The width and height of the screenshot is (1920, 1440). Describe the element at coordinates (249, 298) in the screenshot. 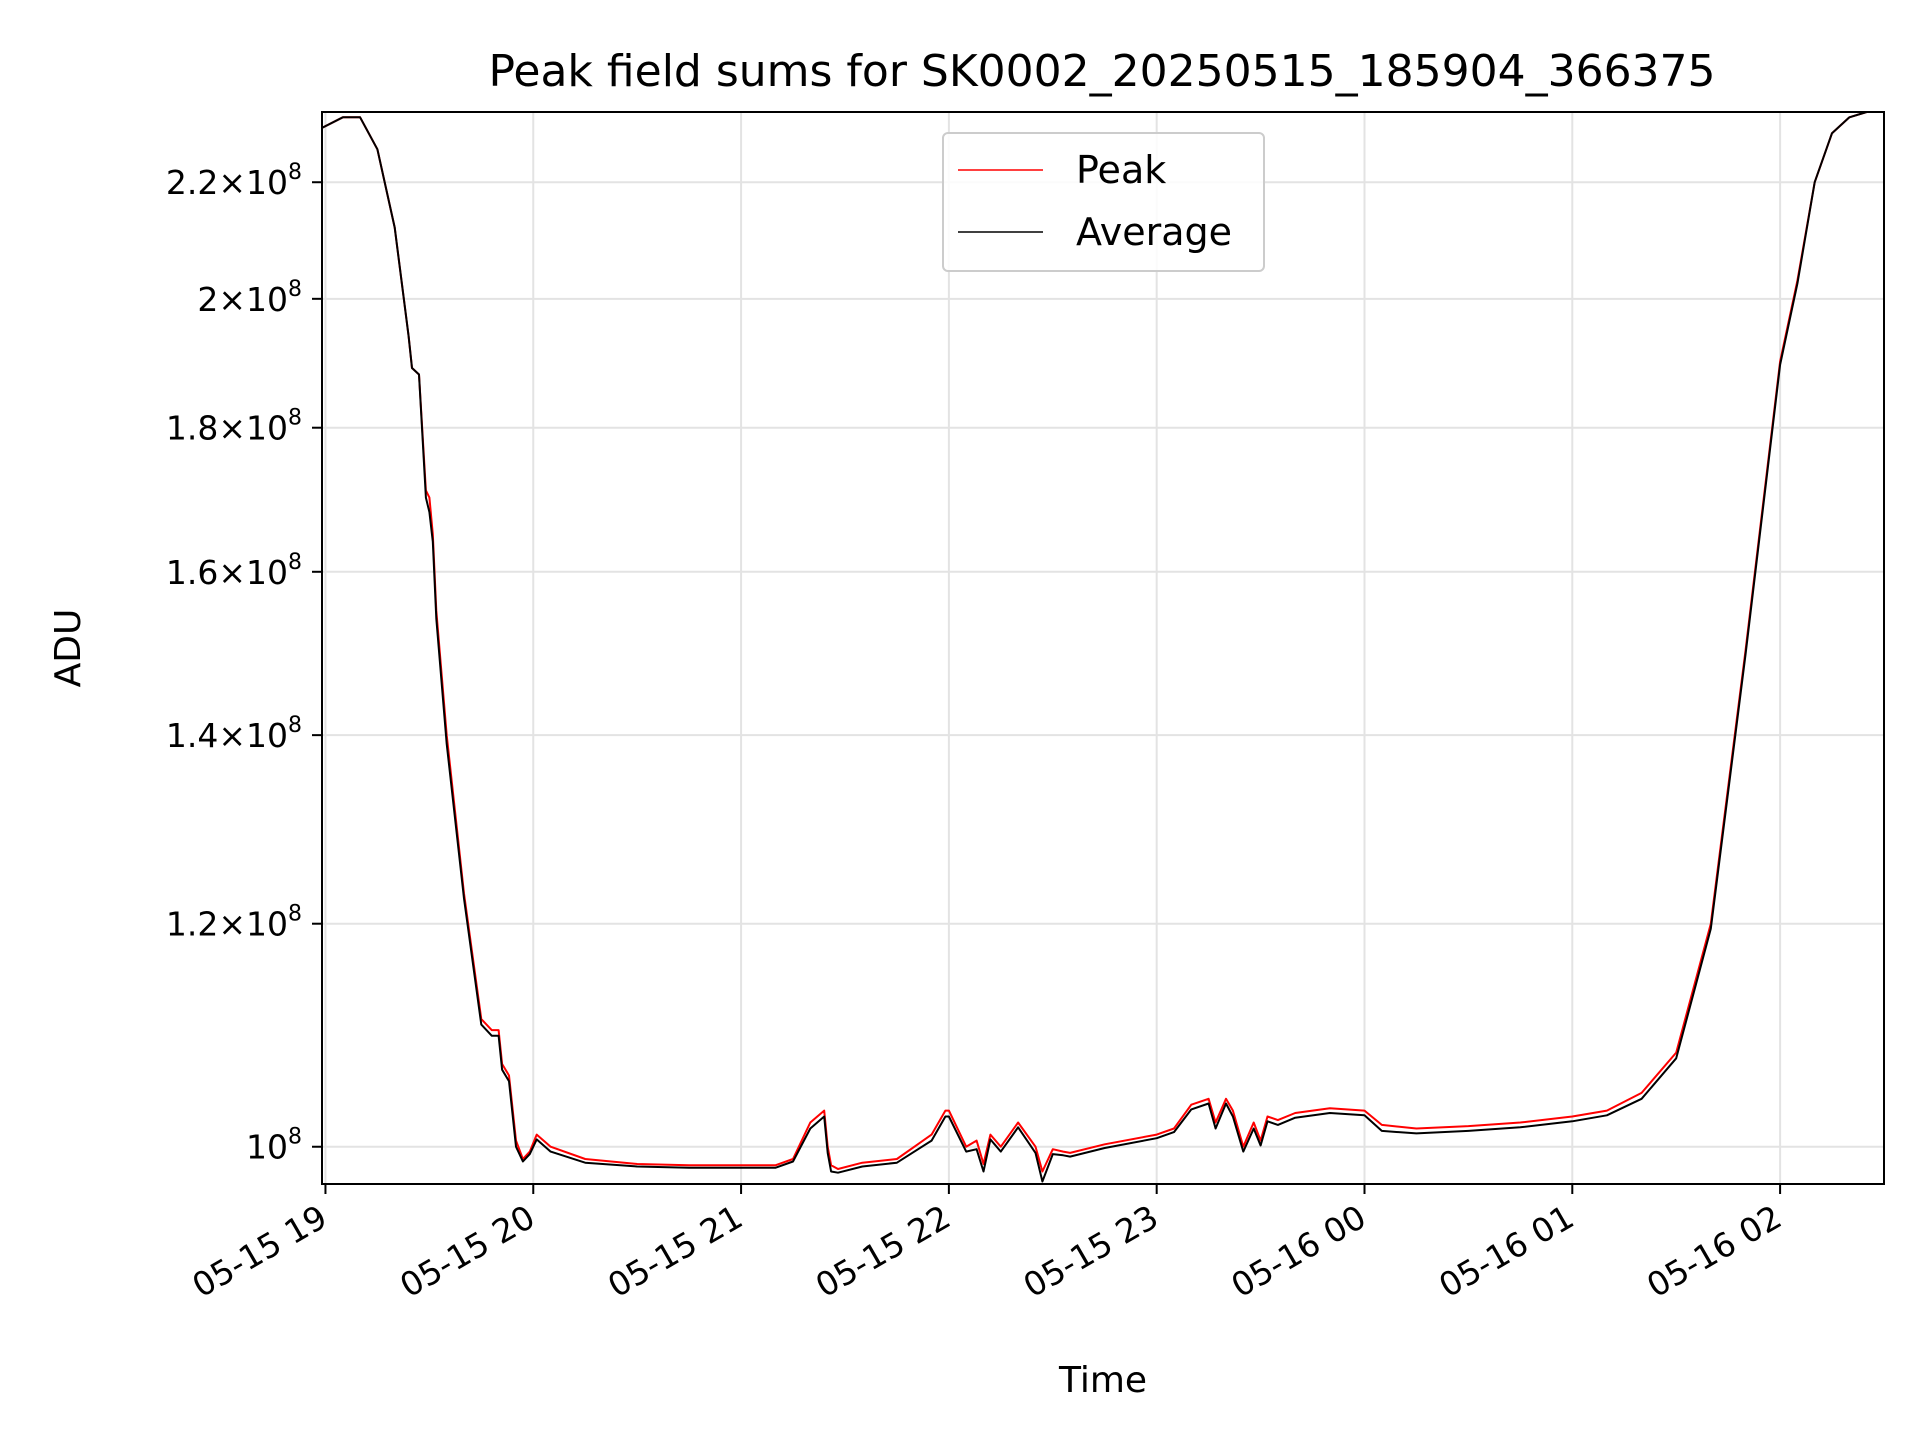

I see `y-tick-label: 2×108` at that location.